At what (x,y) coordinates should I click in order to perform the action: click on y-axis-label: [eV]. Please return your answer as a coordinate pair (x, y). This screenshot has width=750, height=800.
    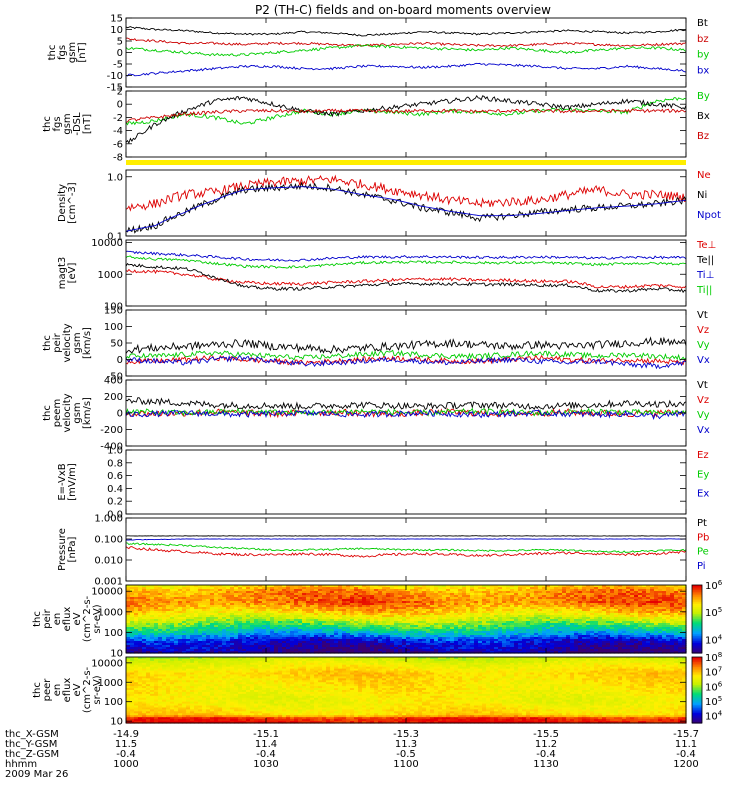
    Looking at the image, I should click on (72, 273).